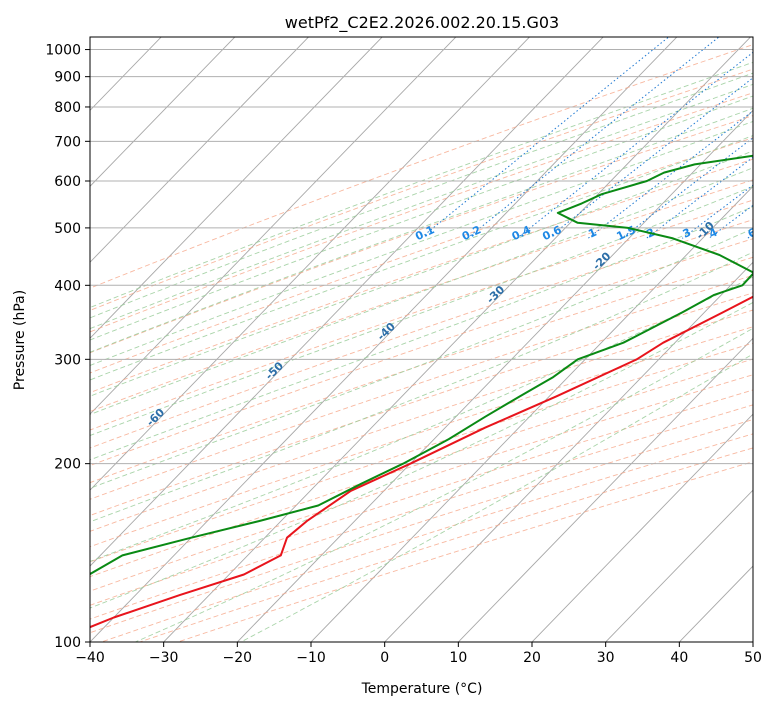 The height and width of the screenshot is (708, 775). Describe the element at coordinates (753, 658) in the screenshot. I see `x-tick-label: 50` at that location.